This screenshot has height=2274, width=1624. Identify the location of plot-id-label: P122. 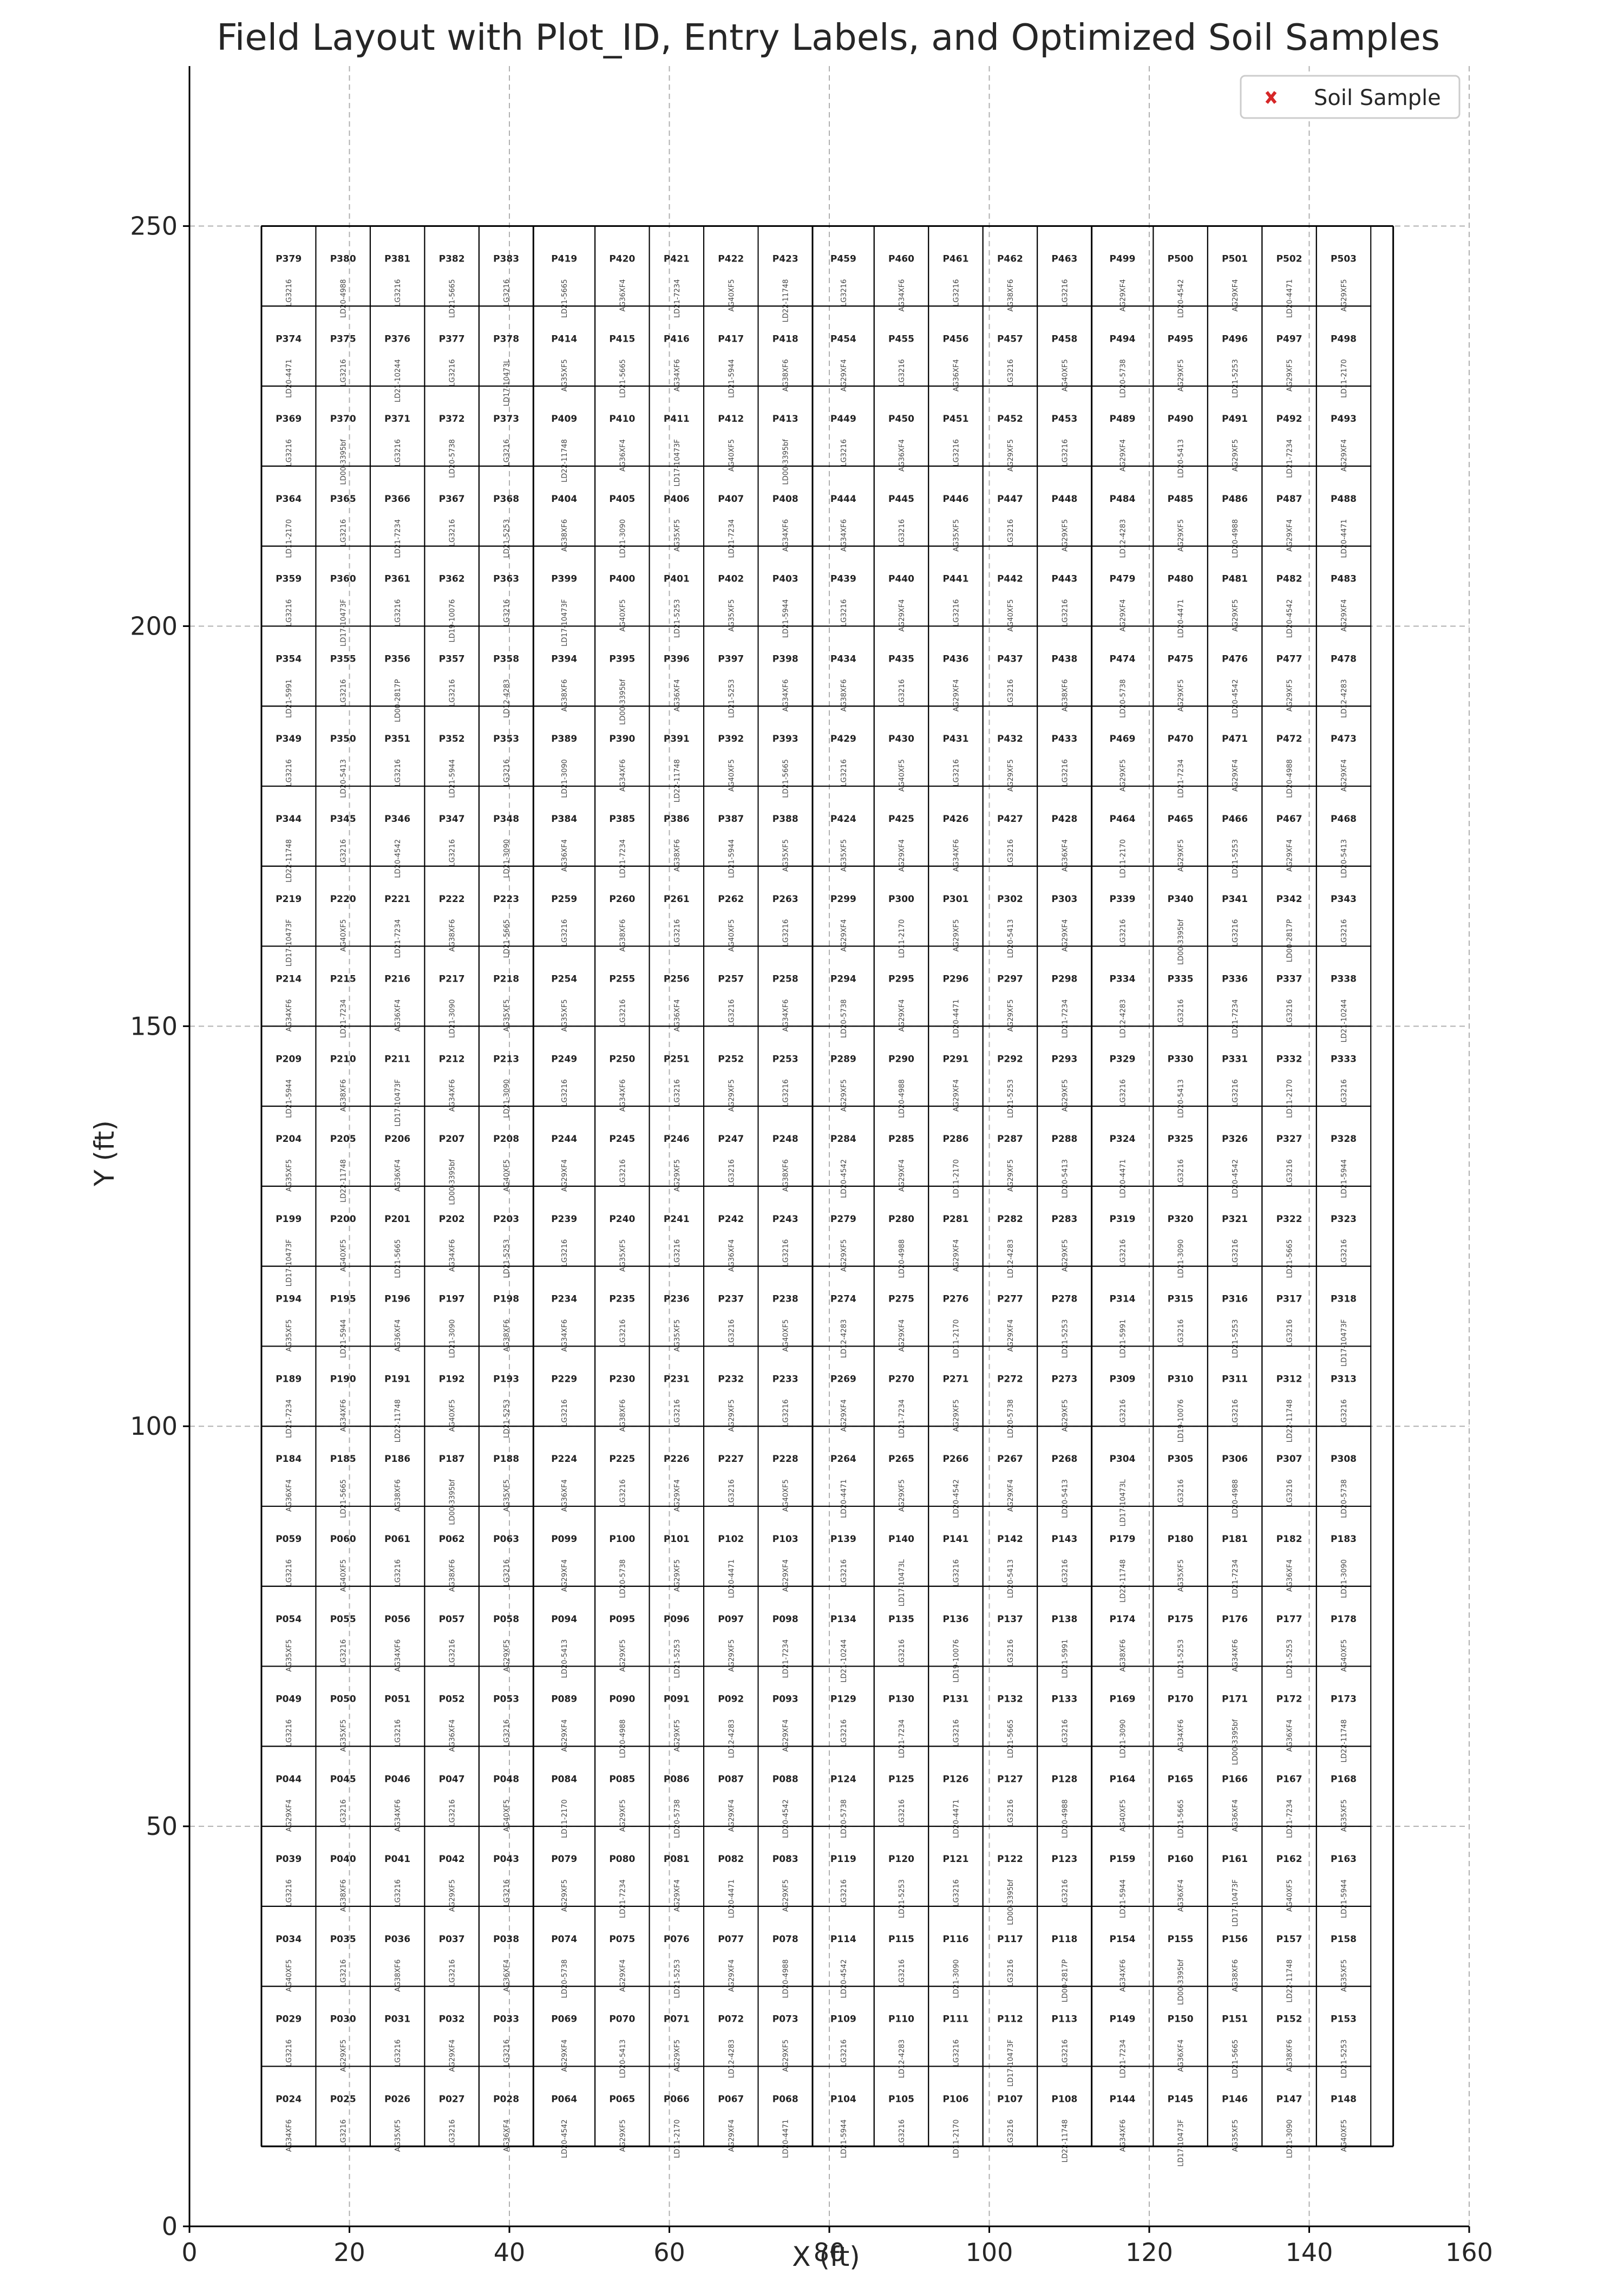
(1010, 1860).